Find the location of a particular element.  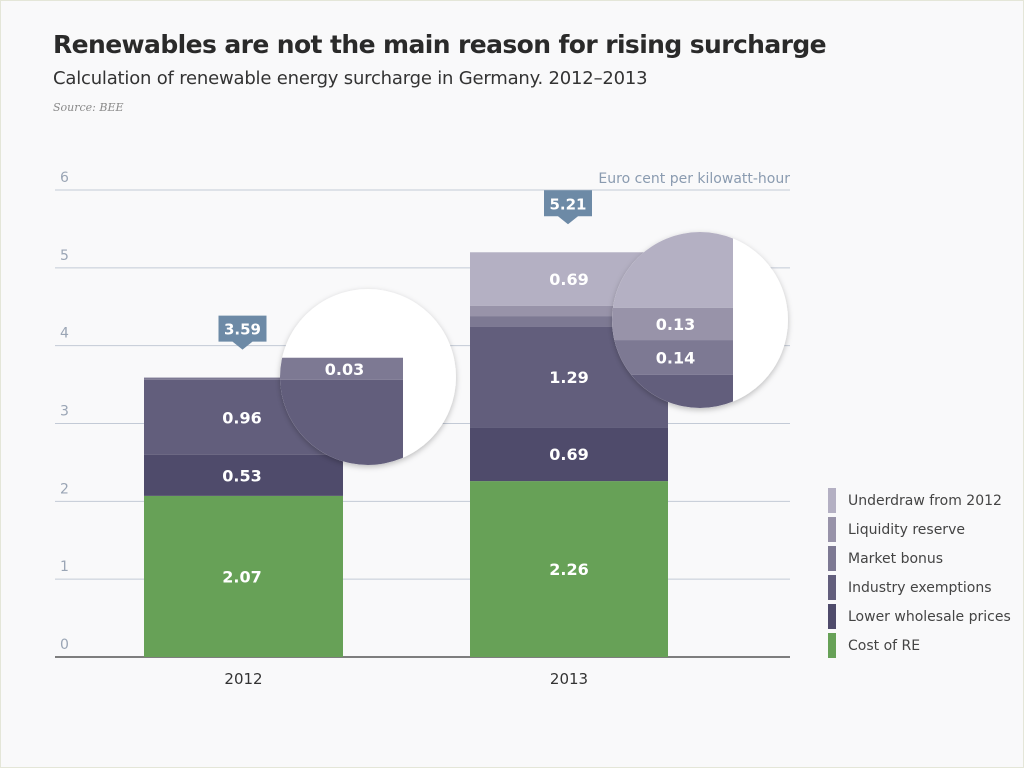

legend-label: Industry exemptions is located at coordinates (920, 587).